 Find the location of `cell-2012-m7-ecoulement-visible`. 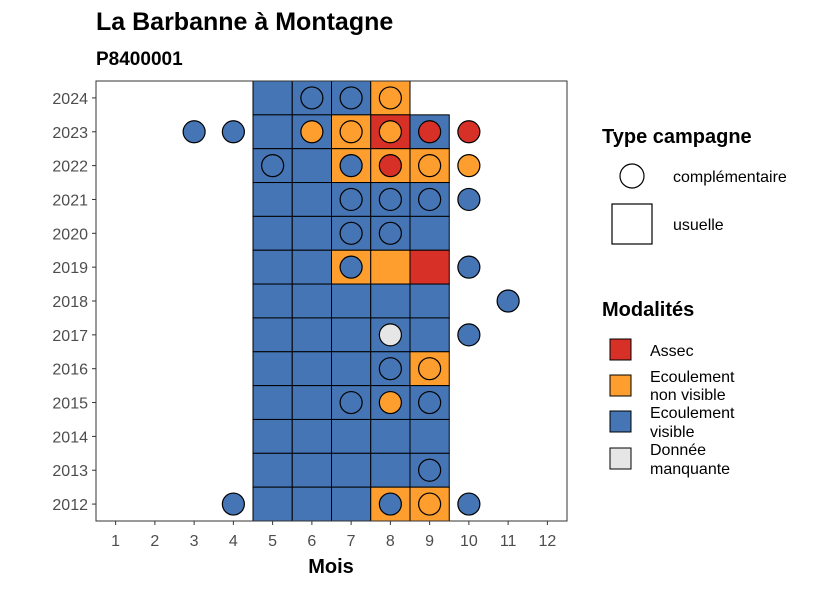

cell-2012-m7-ecoulement-visible is located at coordinates (351, 504).